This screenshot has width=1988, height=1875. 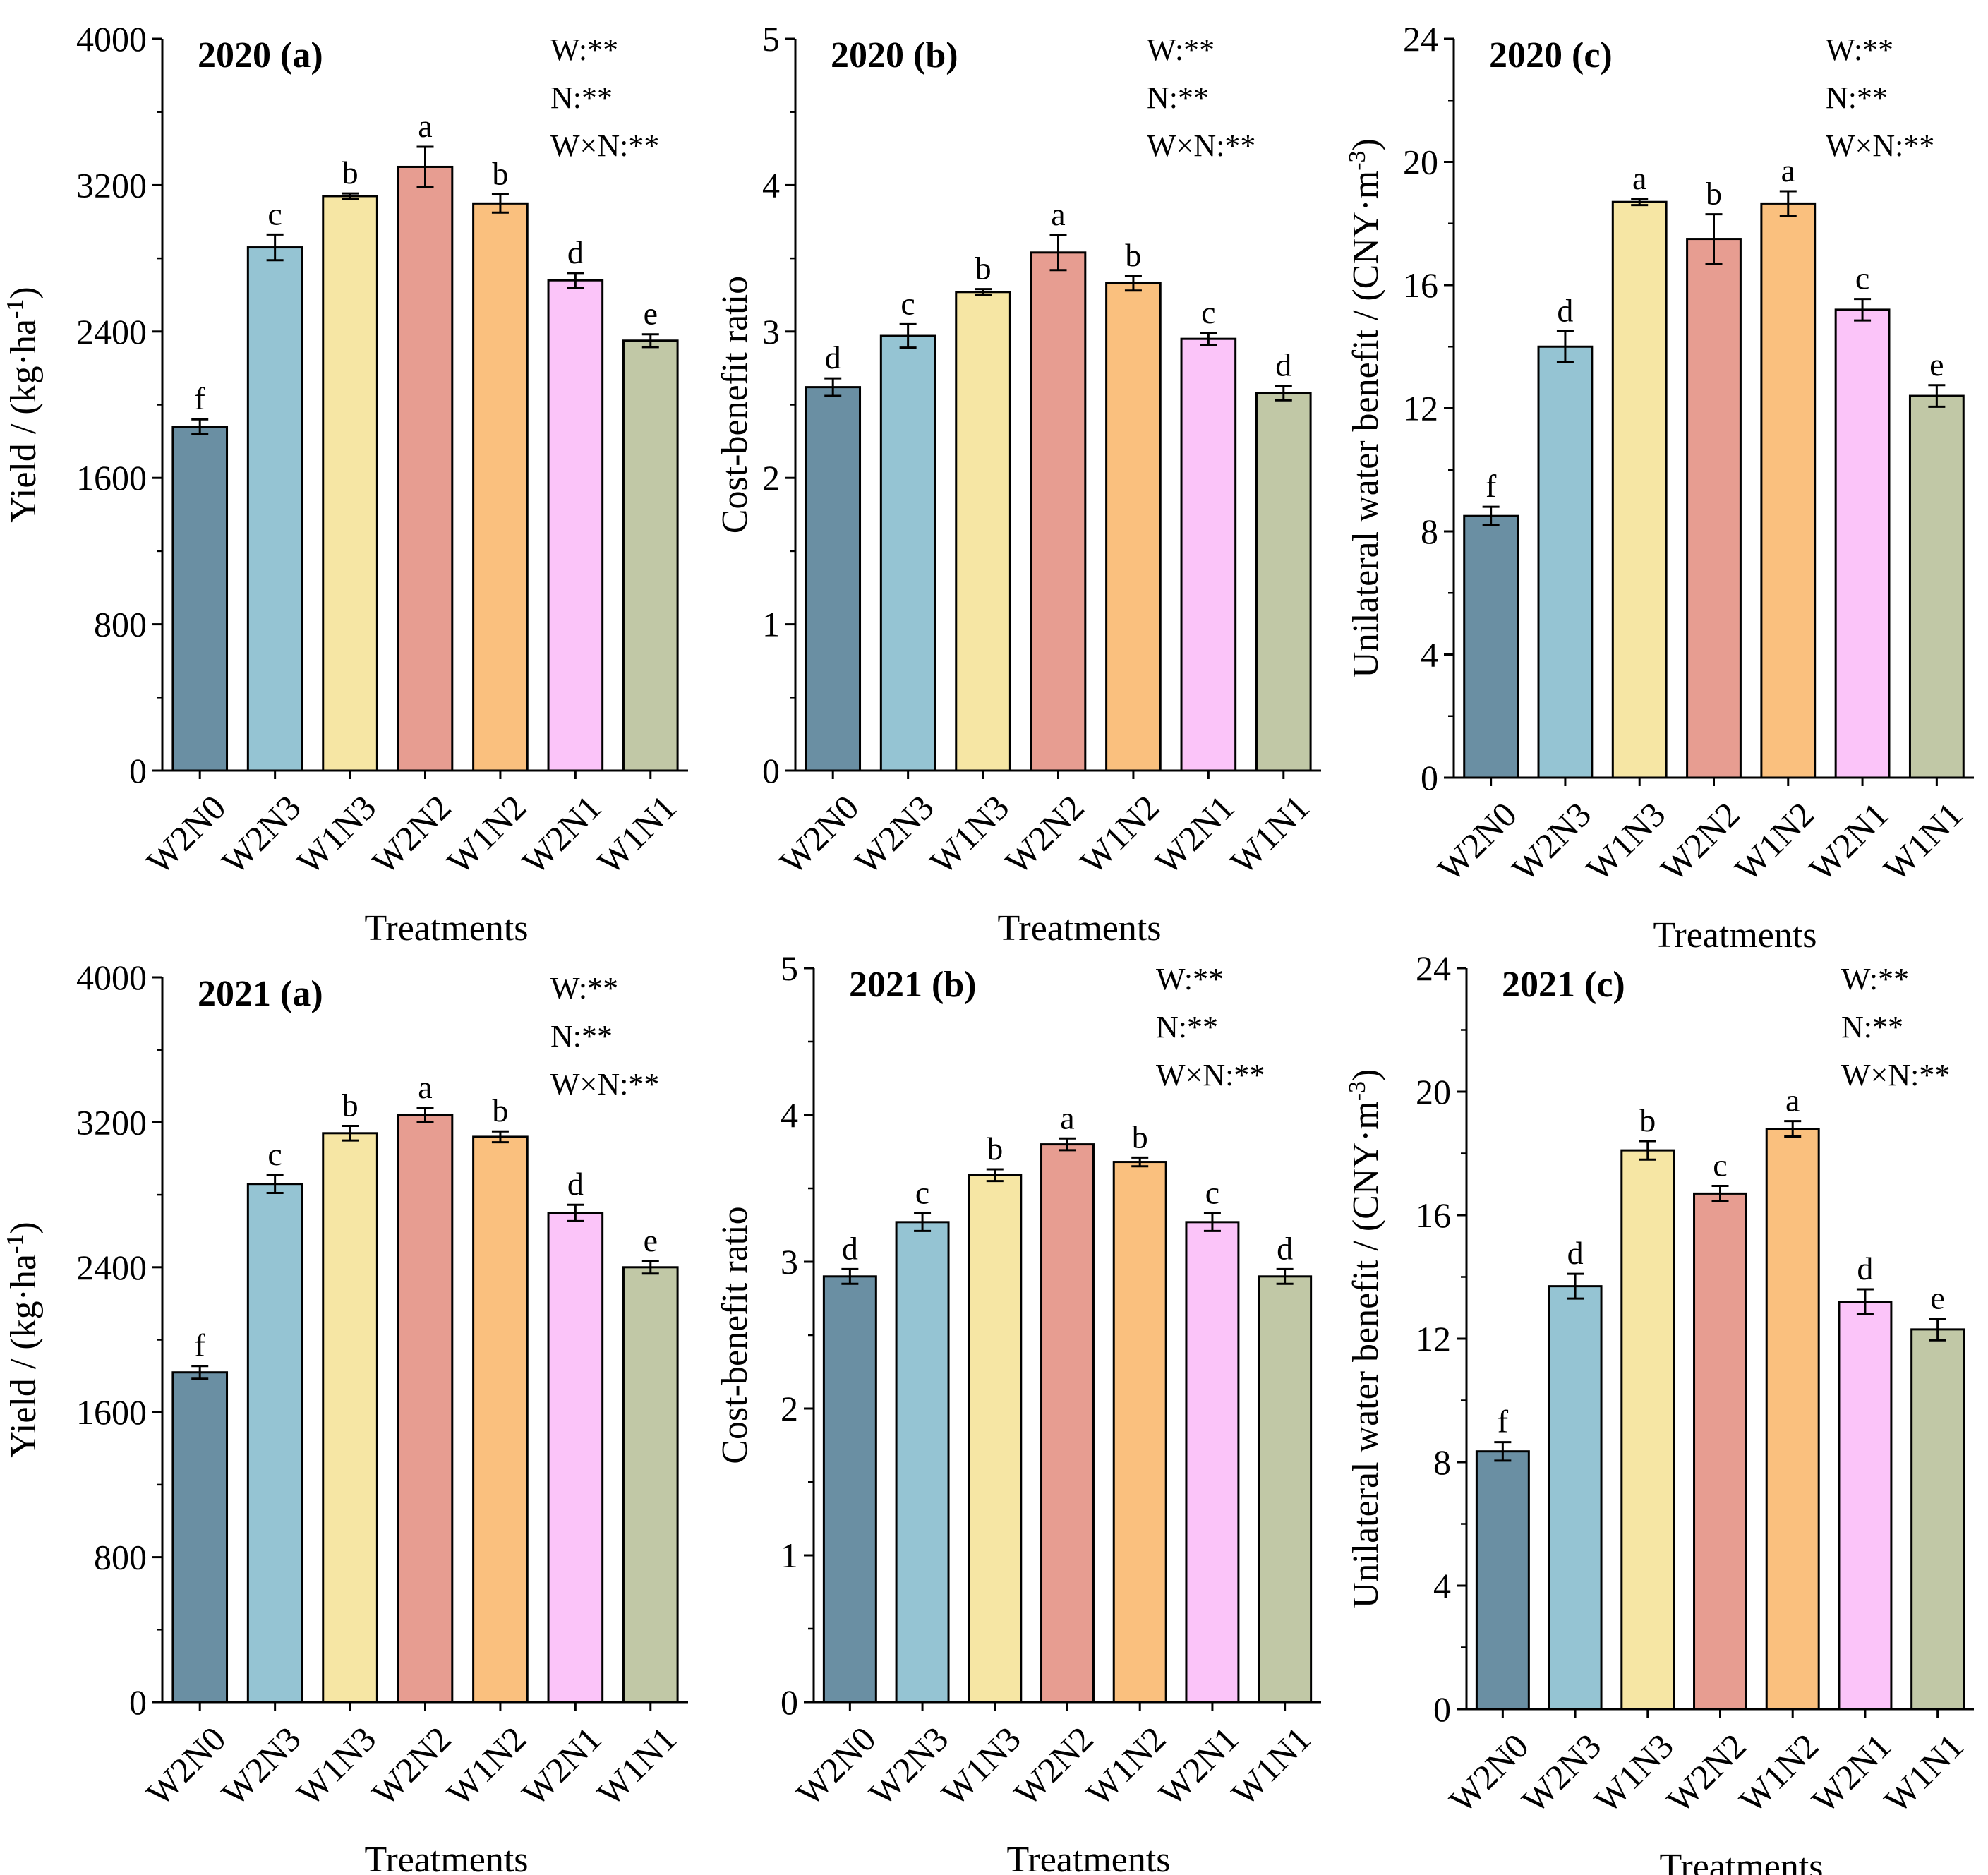 What do you see at coordinates (1420, 162) in the screenshot?
I see `y-tick-label: 20` at bounding box center [1420, 162].